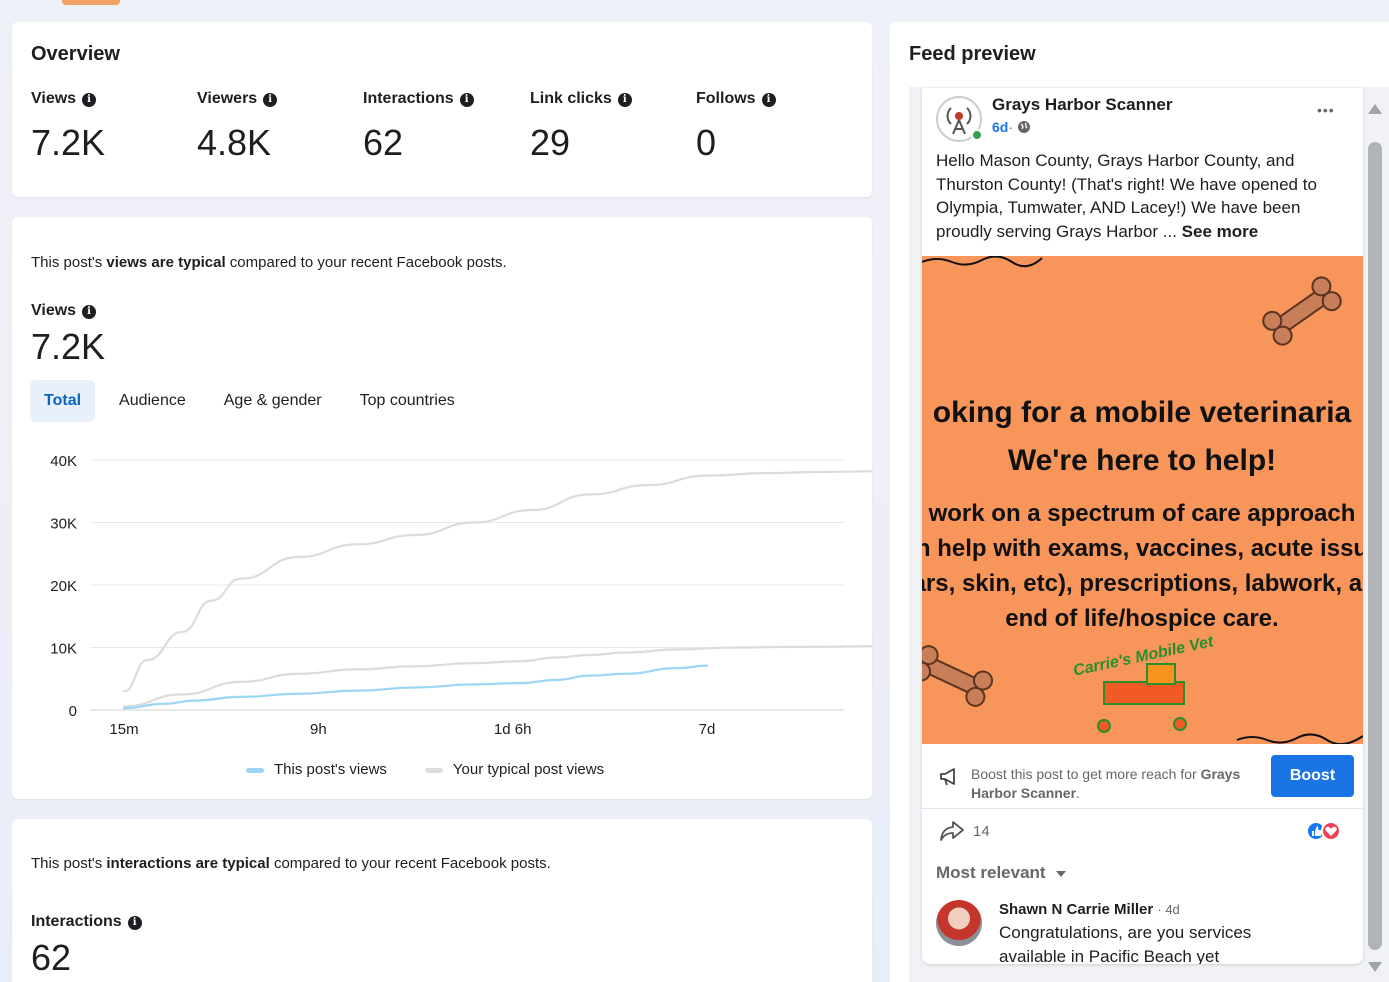 The width and height of the screenshot is (1389, 982). What do you see at coordinates (977, 135) in the screenshot?
I see `online-status-dot` at bounding box center [977, 135].